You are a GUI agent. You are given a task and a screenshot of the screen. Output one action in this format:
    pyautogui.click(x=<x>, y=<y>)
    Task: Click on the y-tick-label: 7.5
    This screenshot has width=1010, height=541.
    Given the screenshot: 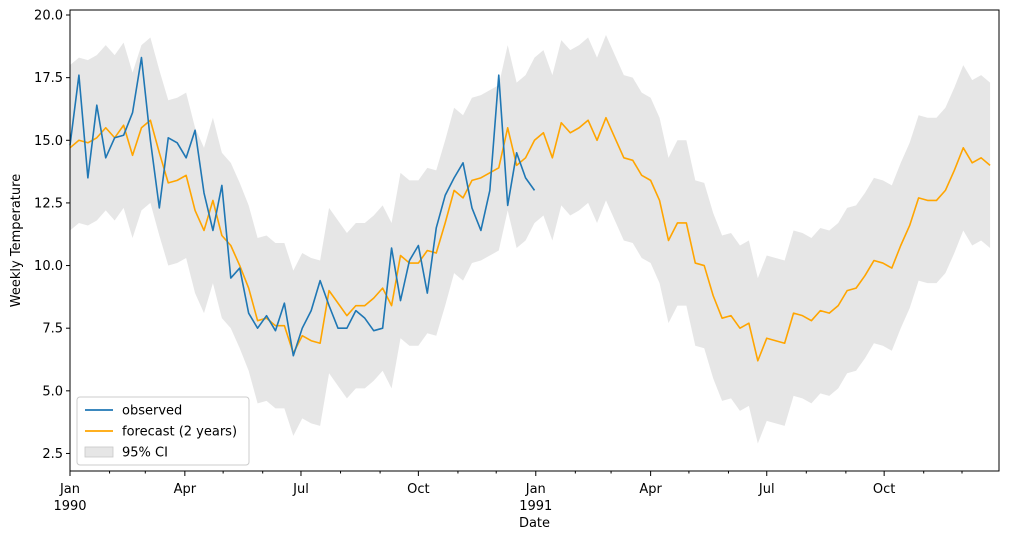 What is the action you would take?
    pyautogui.click(x=52, y=329)
    